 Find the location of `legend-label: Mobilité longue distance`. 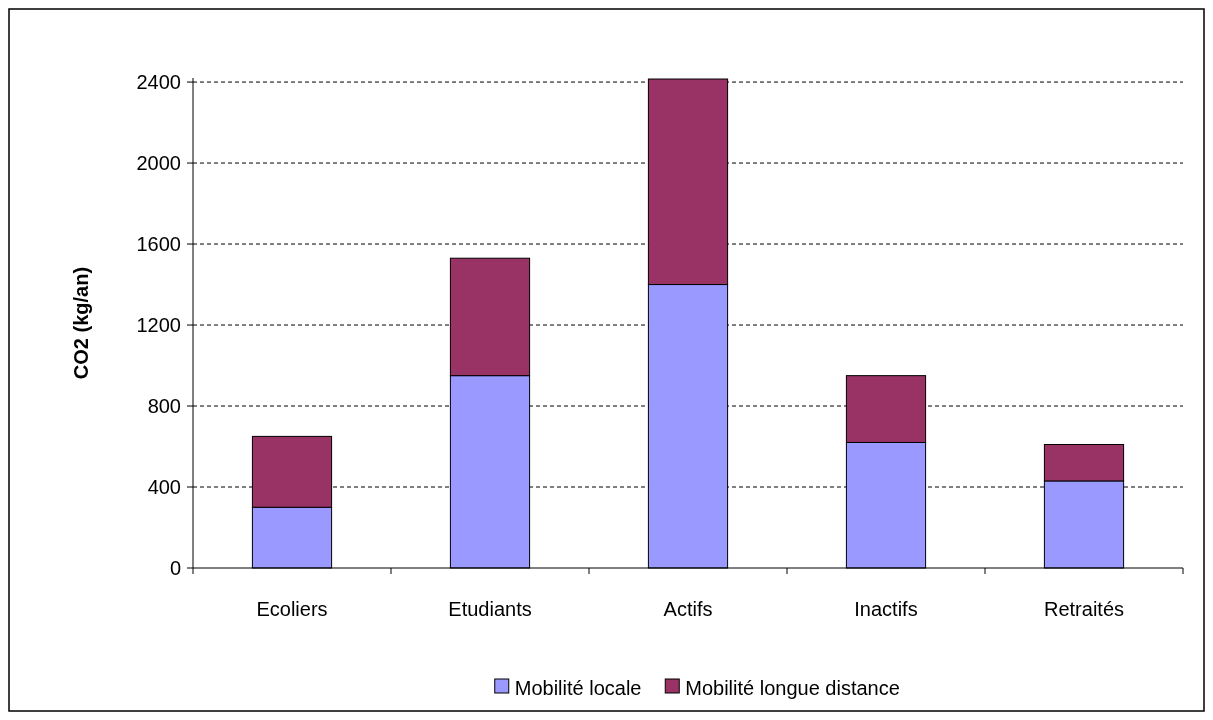

legend-label: Mobilité longue distance is located at coordinates (792, 688).